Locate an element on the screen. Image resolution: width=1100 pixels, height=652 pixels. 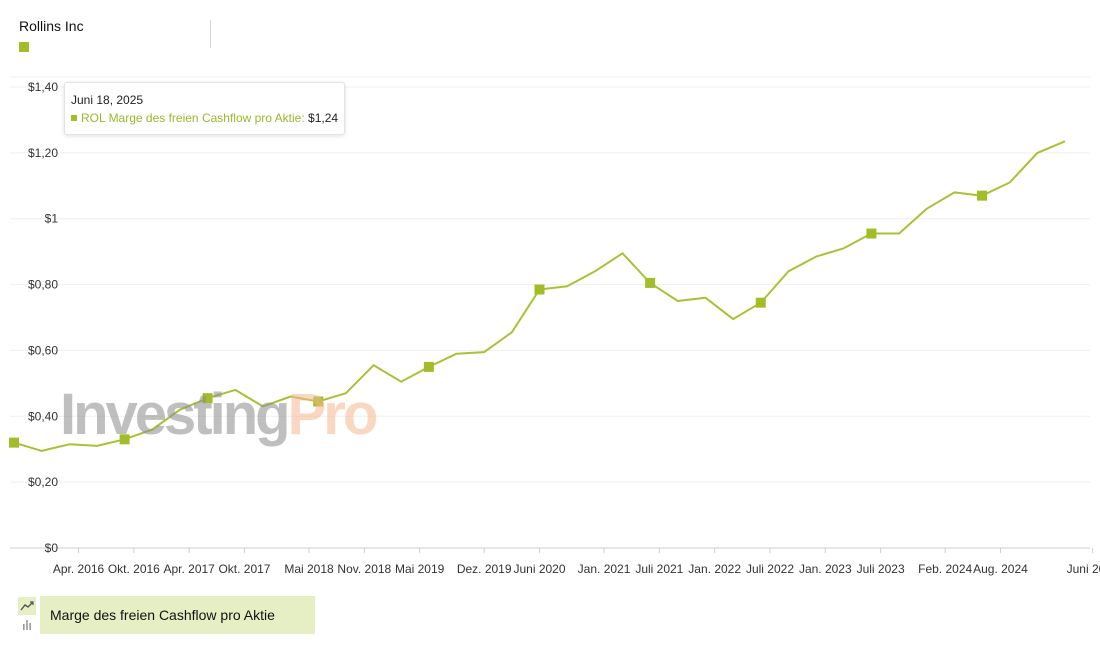
investingpro-watermark: InvestingPro is located at coordinates (219, 415).